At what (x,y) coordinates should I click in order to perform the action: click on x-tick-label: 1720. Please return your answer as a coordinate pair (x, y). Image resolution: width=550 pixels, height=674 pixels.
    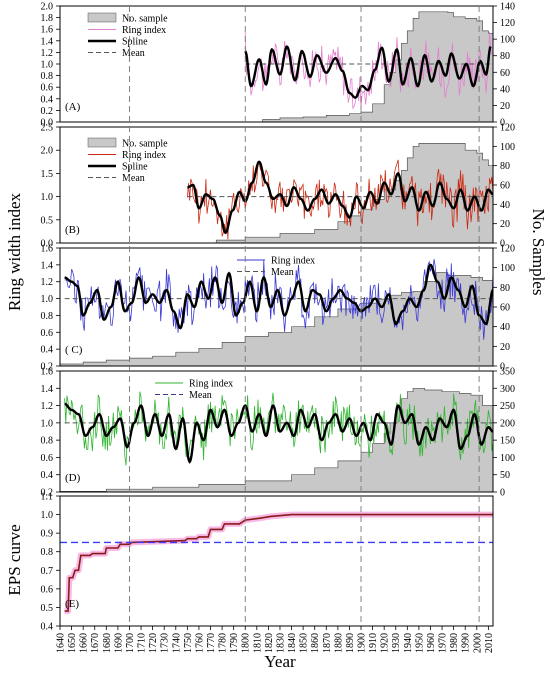
    Looking at the image, I should click on (153, 643).